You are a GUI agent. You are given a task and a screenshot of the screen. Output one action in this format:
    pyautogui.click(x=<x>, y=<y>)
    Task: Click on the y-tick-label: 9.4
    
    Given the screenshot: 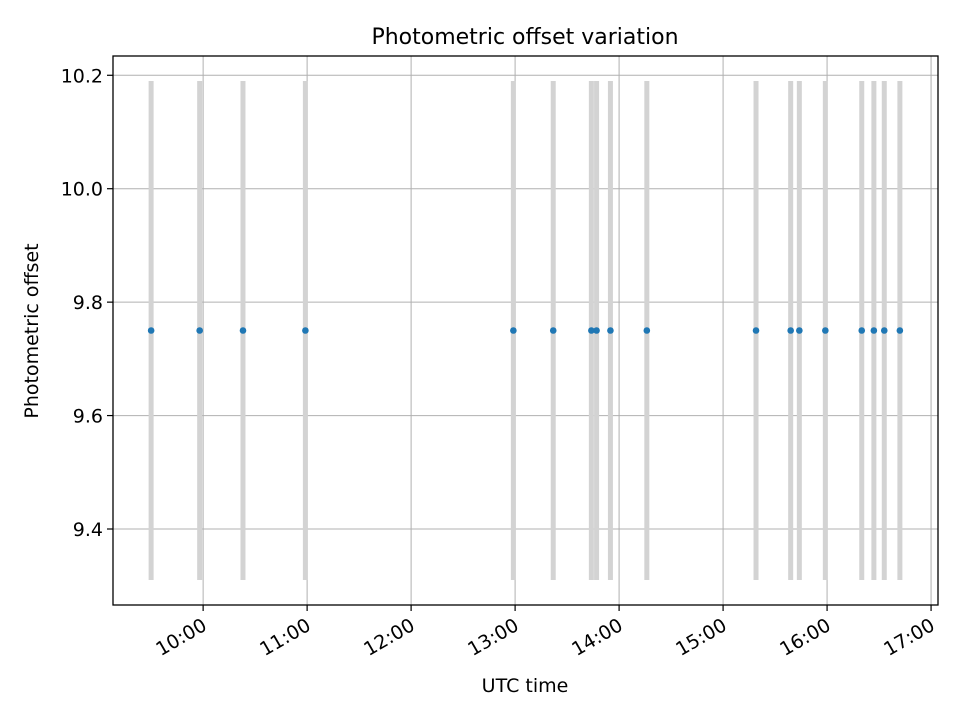 What is the action you would take?
    pyautogui.click(x=88, y=530)
    